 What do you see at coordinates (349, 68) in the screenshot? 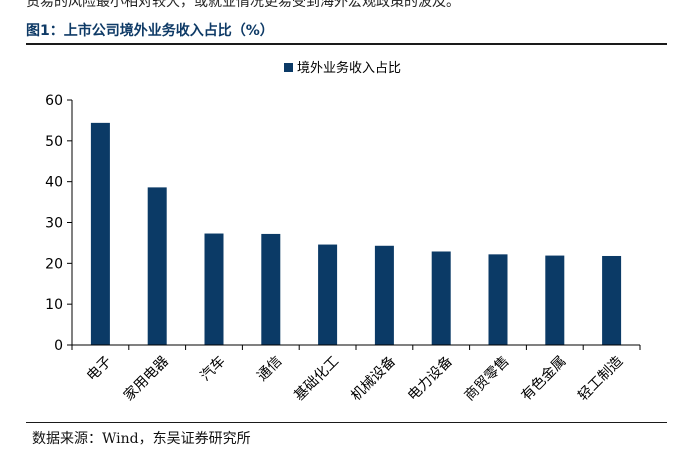
I see `legend-label: 境外业务收入占比` at bounding box center [349, 68].